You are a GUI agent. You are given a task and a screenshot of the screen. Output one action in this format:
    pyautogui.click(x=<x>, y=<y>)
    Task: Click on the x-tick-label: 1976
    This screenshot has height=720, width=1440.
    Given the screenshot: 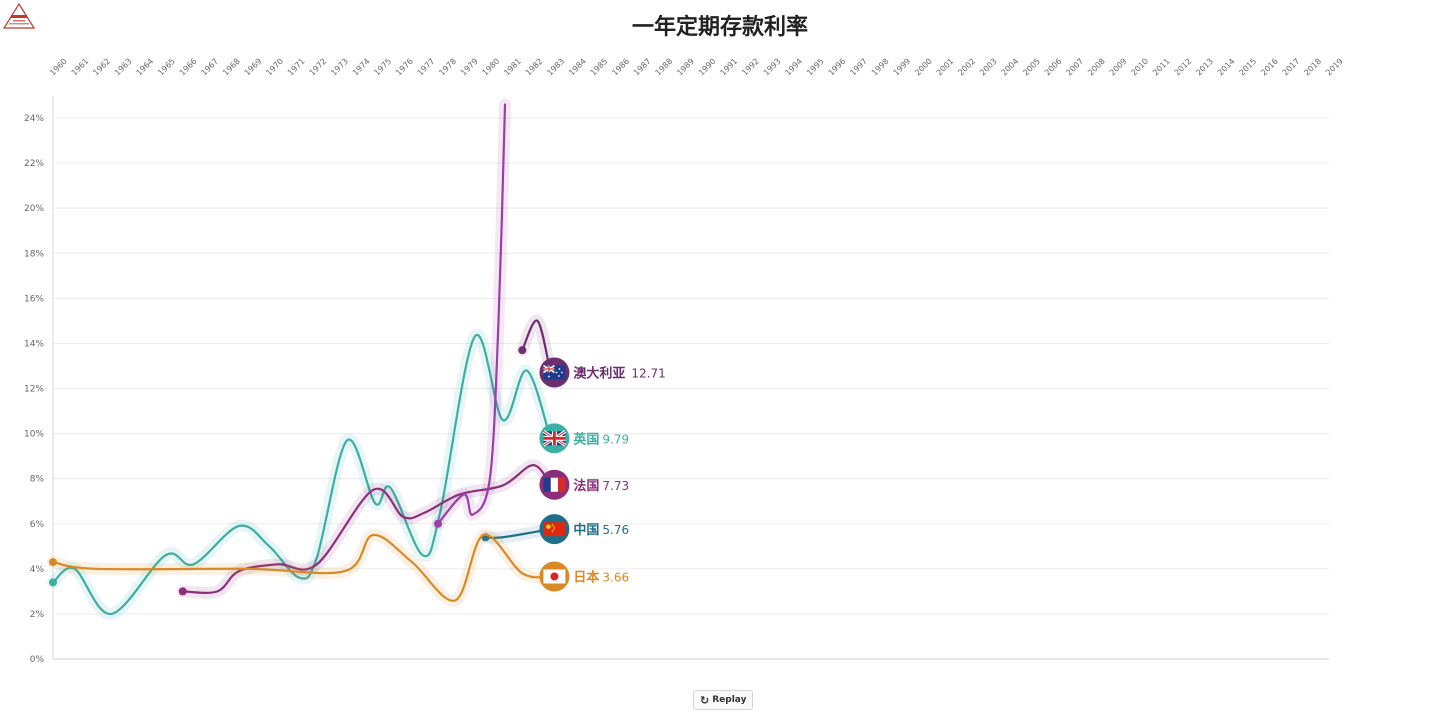 What is the action you would take?
    pyautogui.click(x=404, y=67)
    